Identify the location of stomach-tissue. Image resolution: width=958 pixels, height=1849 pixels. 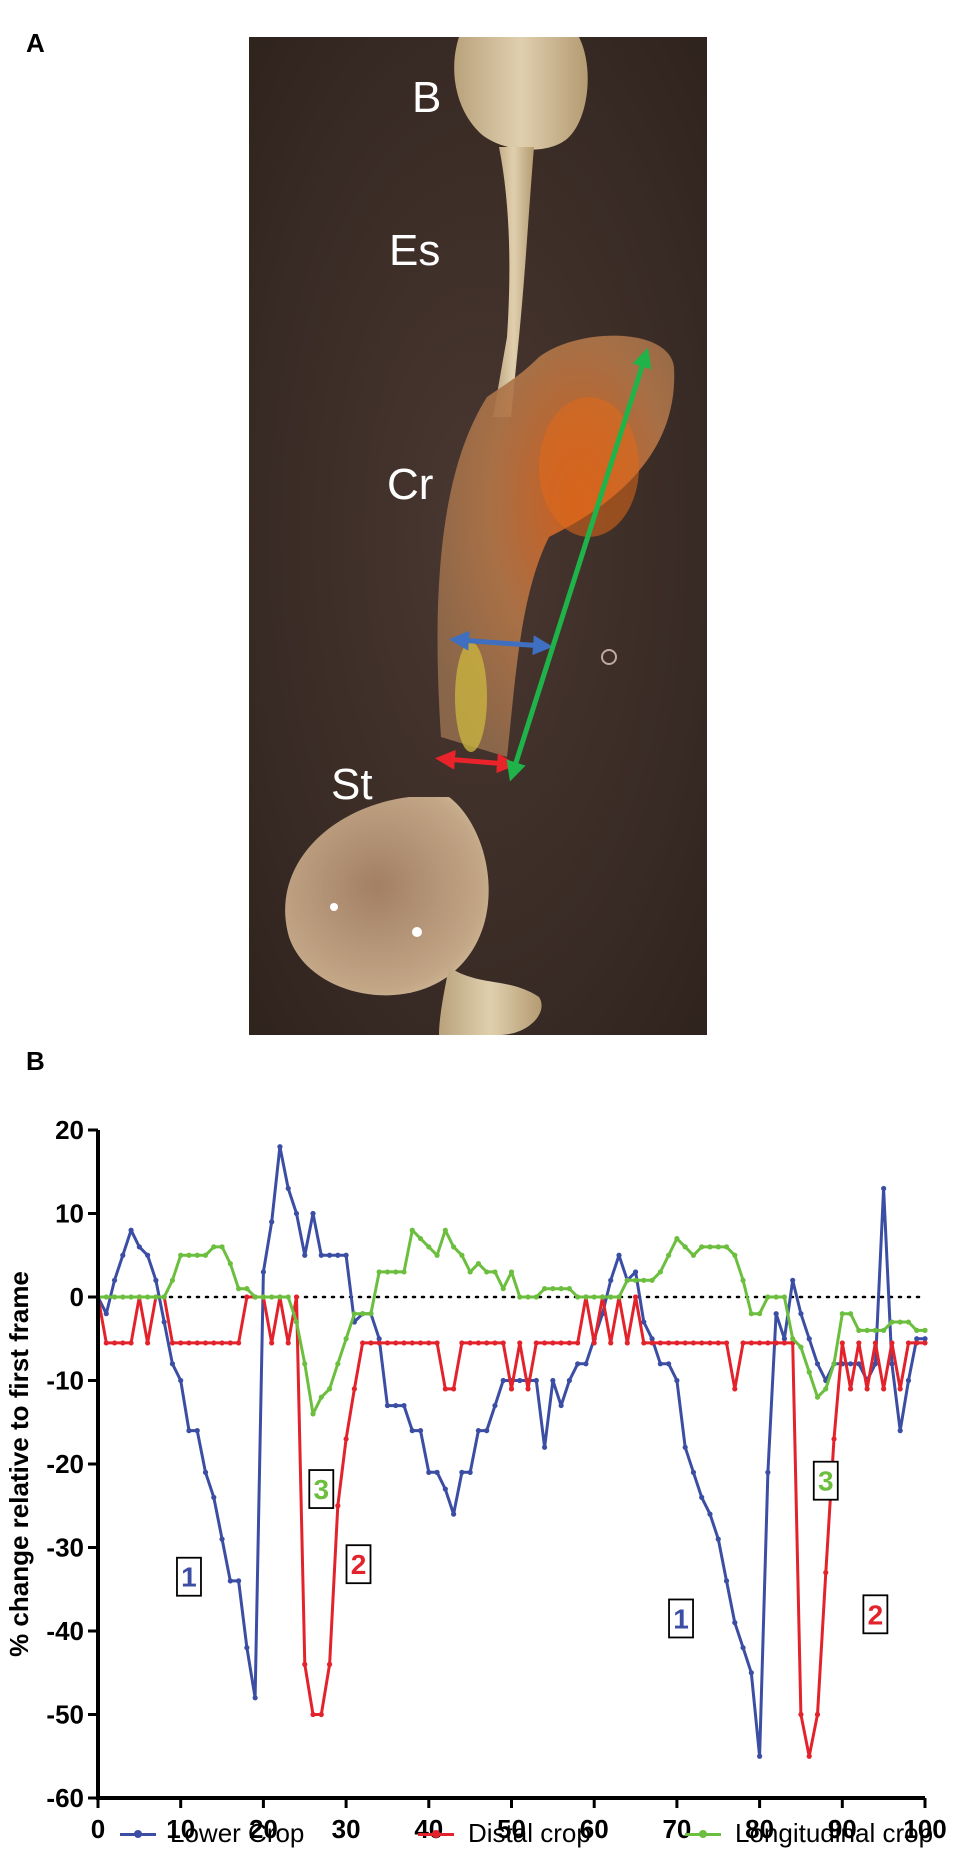
(387, 896).